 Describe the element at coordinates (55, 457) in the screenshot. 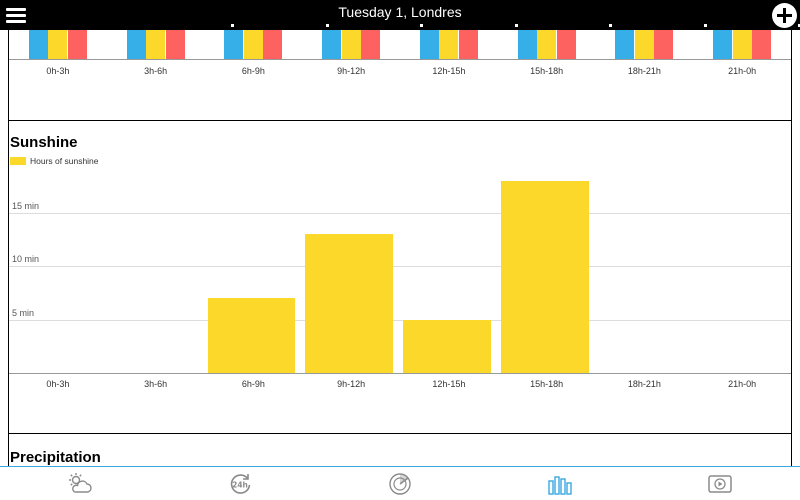

I see `precipitation-title: Precipitation` at that location.